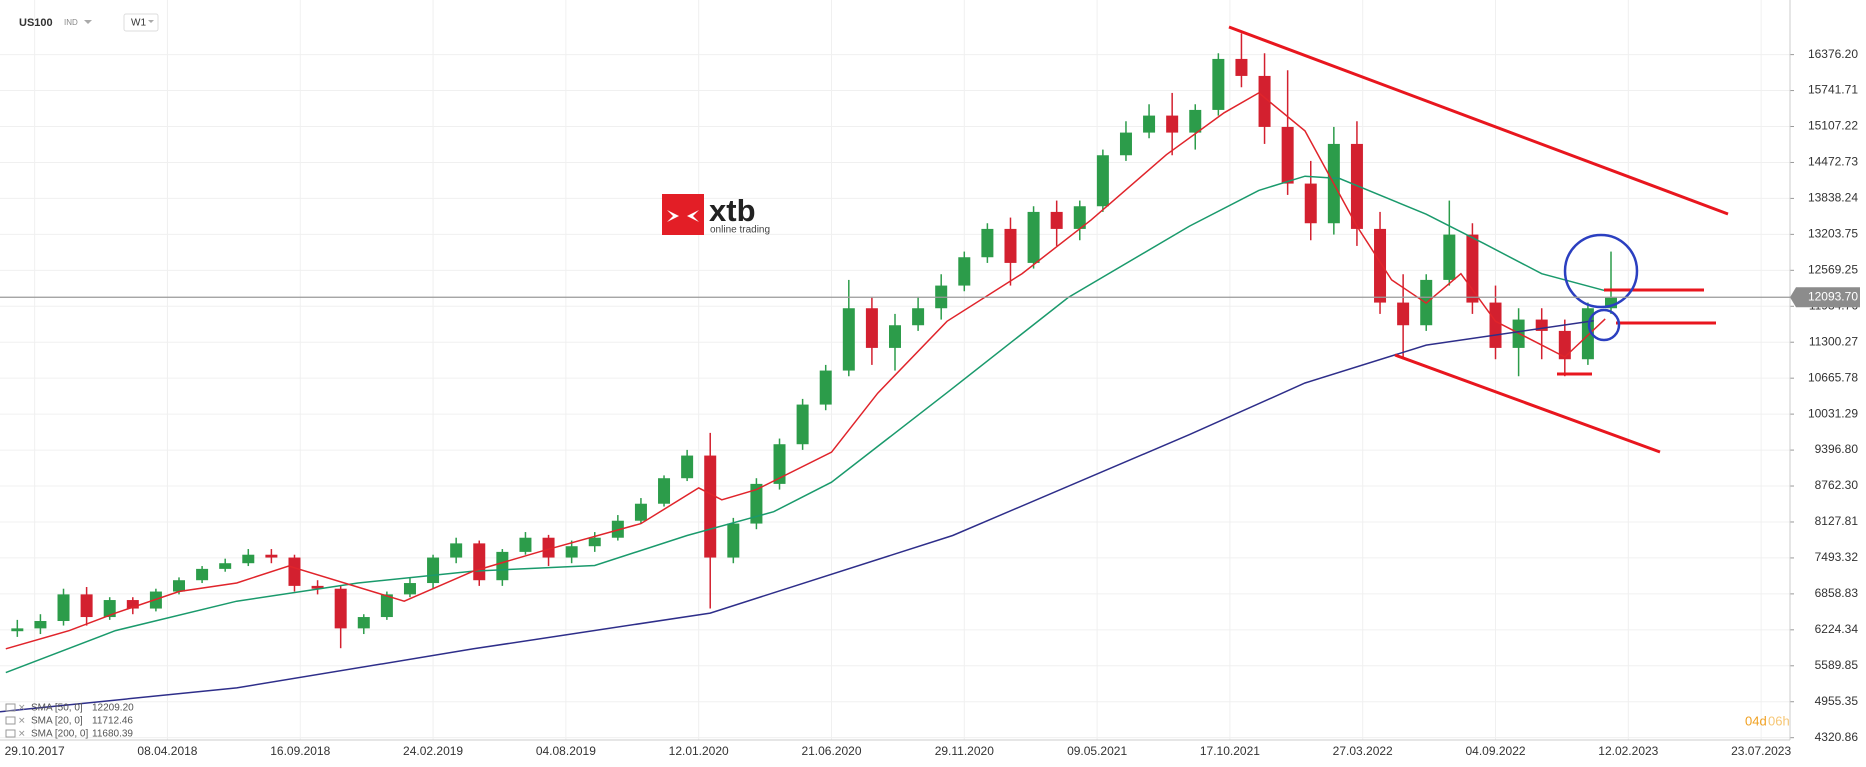  Describe the element at coordinates (964, 751) in the screenshot. I see `x-tick-label: 29.11.2020` at that location.